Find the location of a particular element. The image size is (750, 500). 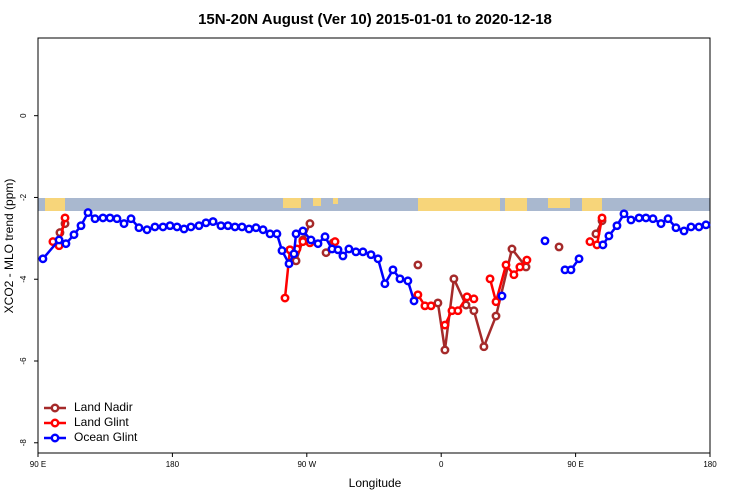

x-axis-label: Longitude is located at coordinates (375, 483).